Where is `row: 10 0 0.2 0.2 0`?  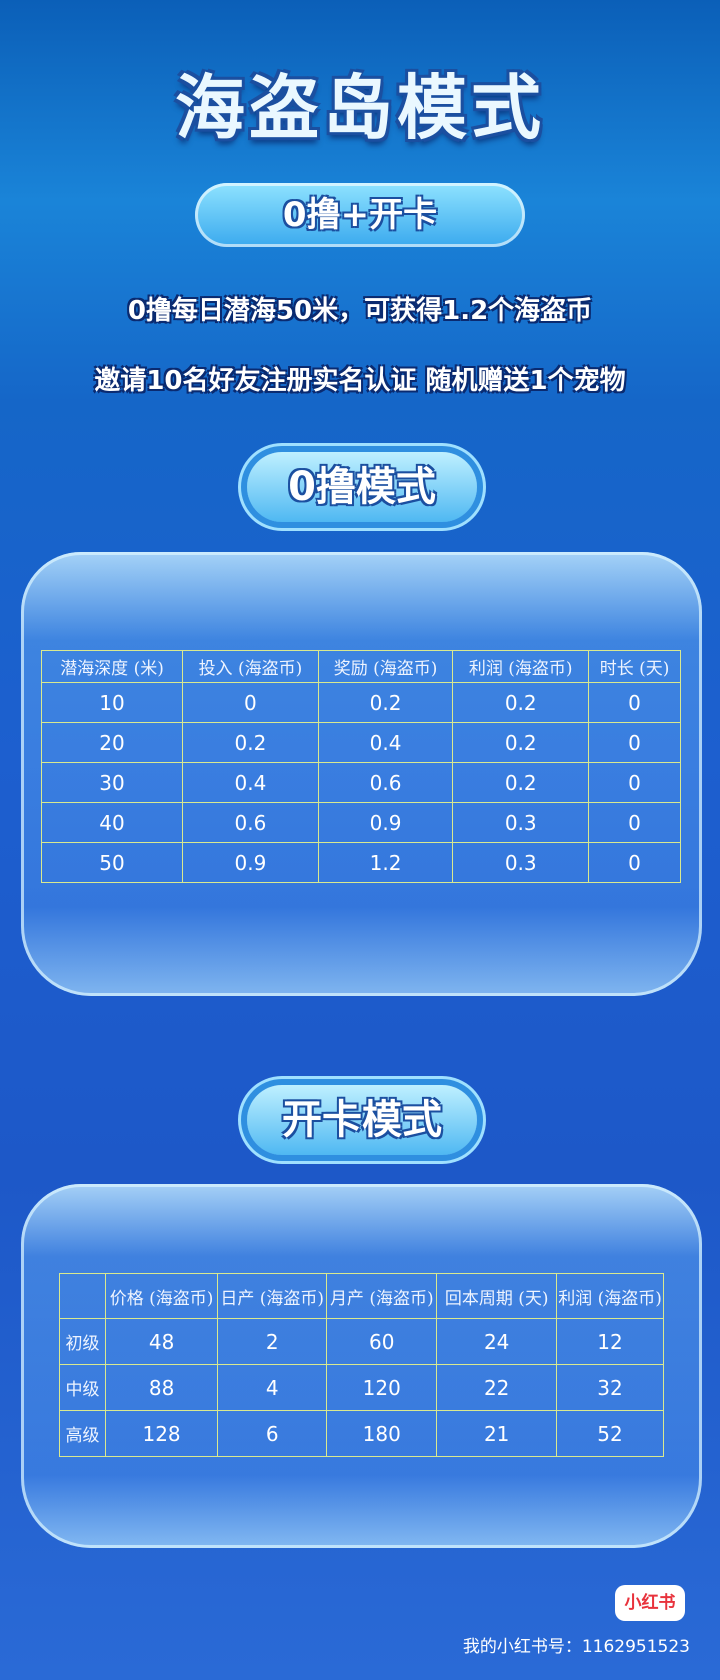 row: 10 0 0.2 0.2 0 is located at coordinates (360, 702).